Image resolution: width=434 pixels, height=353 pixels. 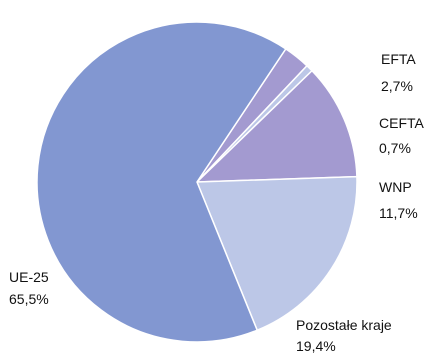 I want to click on efta-value: 2,7%, so click(x=397, y=86).